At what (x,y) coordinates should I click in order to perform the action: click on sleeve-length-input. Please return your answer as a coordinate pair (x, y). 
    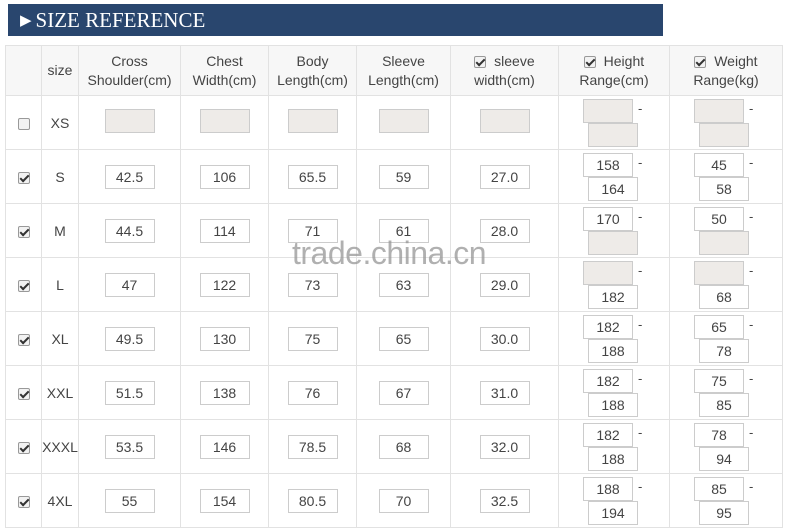
    Looking at the image, I should click on (403, 121).